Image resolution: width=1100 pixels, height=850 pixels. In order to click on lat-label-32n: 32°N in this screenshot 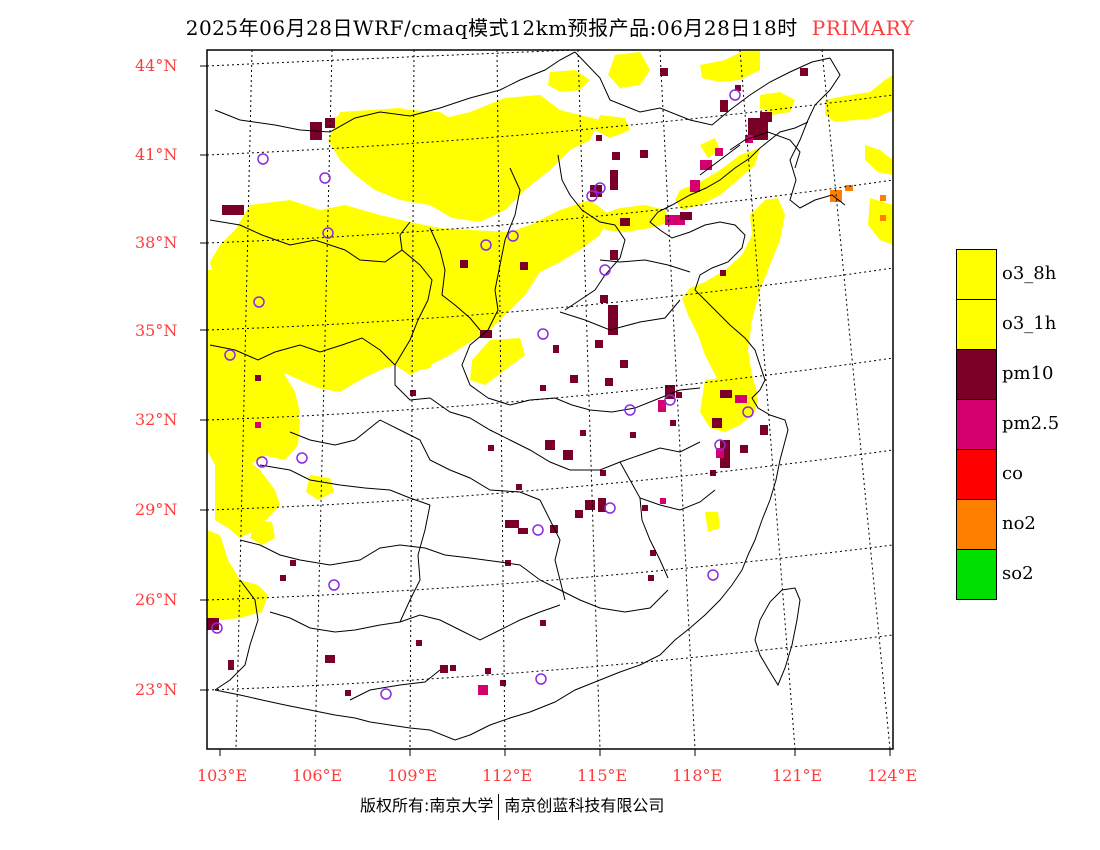, I will do `click(156, 419)`.